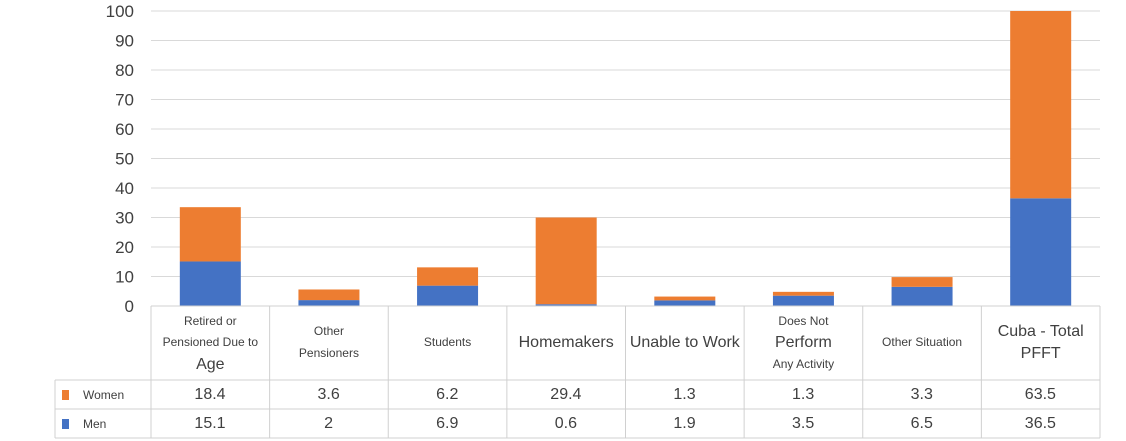  I want to click on category-label: Other Pensioners, so click(328, 342).